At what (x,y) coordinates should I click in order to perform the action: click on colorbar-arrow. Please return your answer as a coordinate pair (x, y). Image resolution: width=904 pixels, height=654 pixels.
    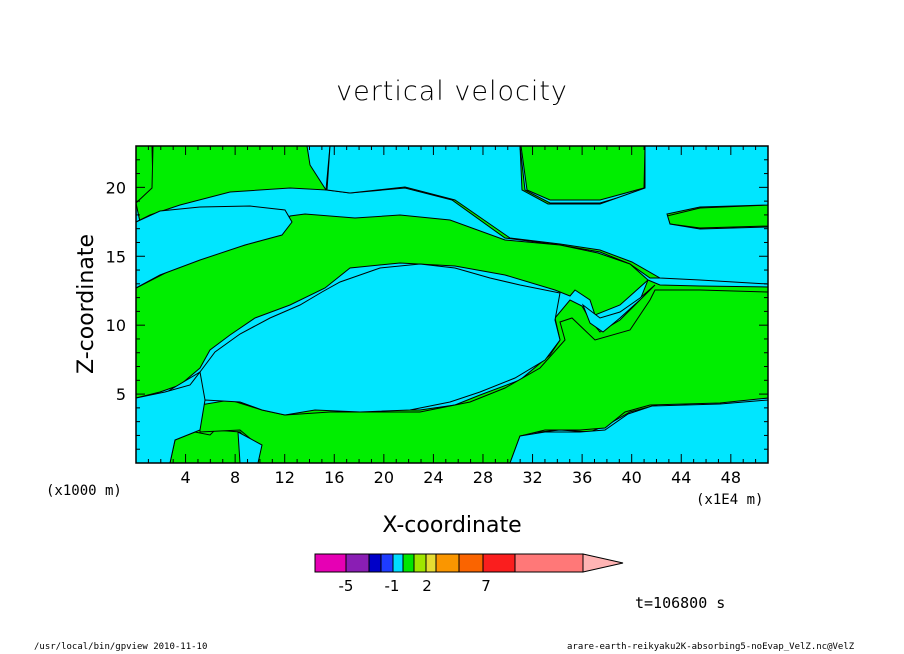
    Looking at the image, I should click on (603, 563).